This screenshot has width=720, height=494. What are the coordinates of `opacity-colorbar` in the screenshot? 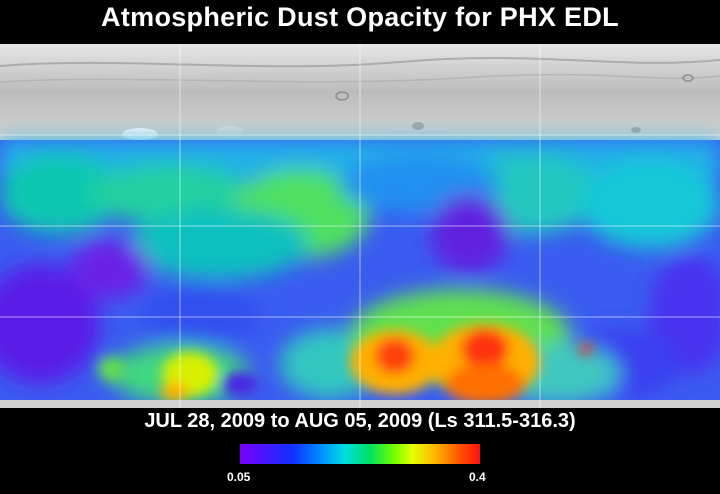 It's located at (360, 454).